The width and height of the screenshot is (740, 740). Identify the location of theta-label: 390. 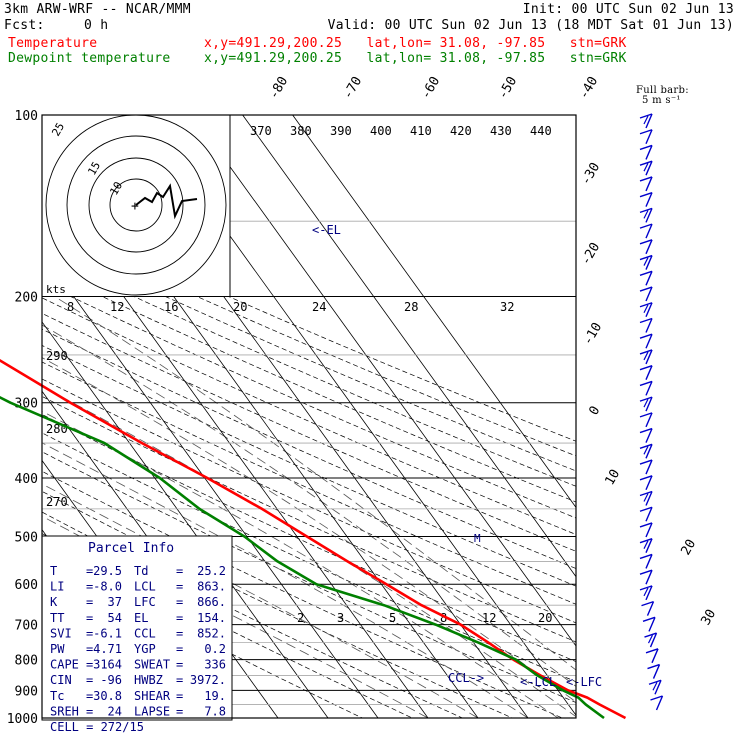
(341, 131).